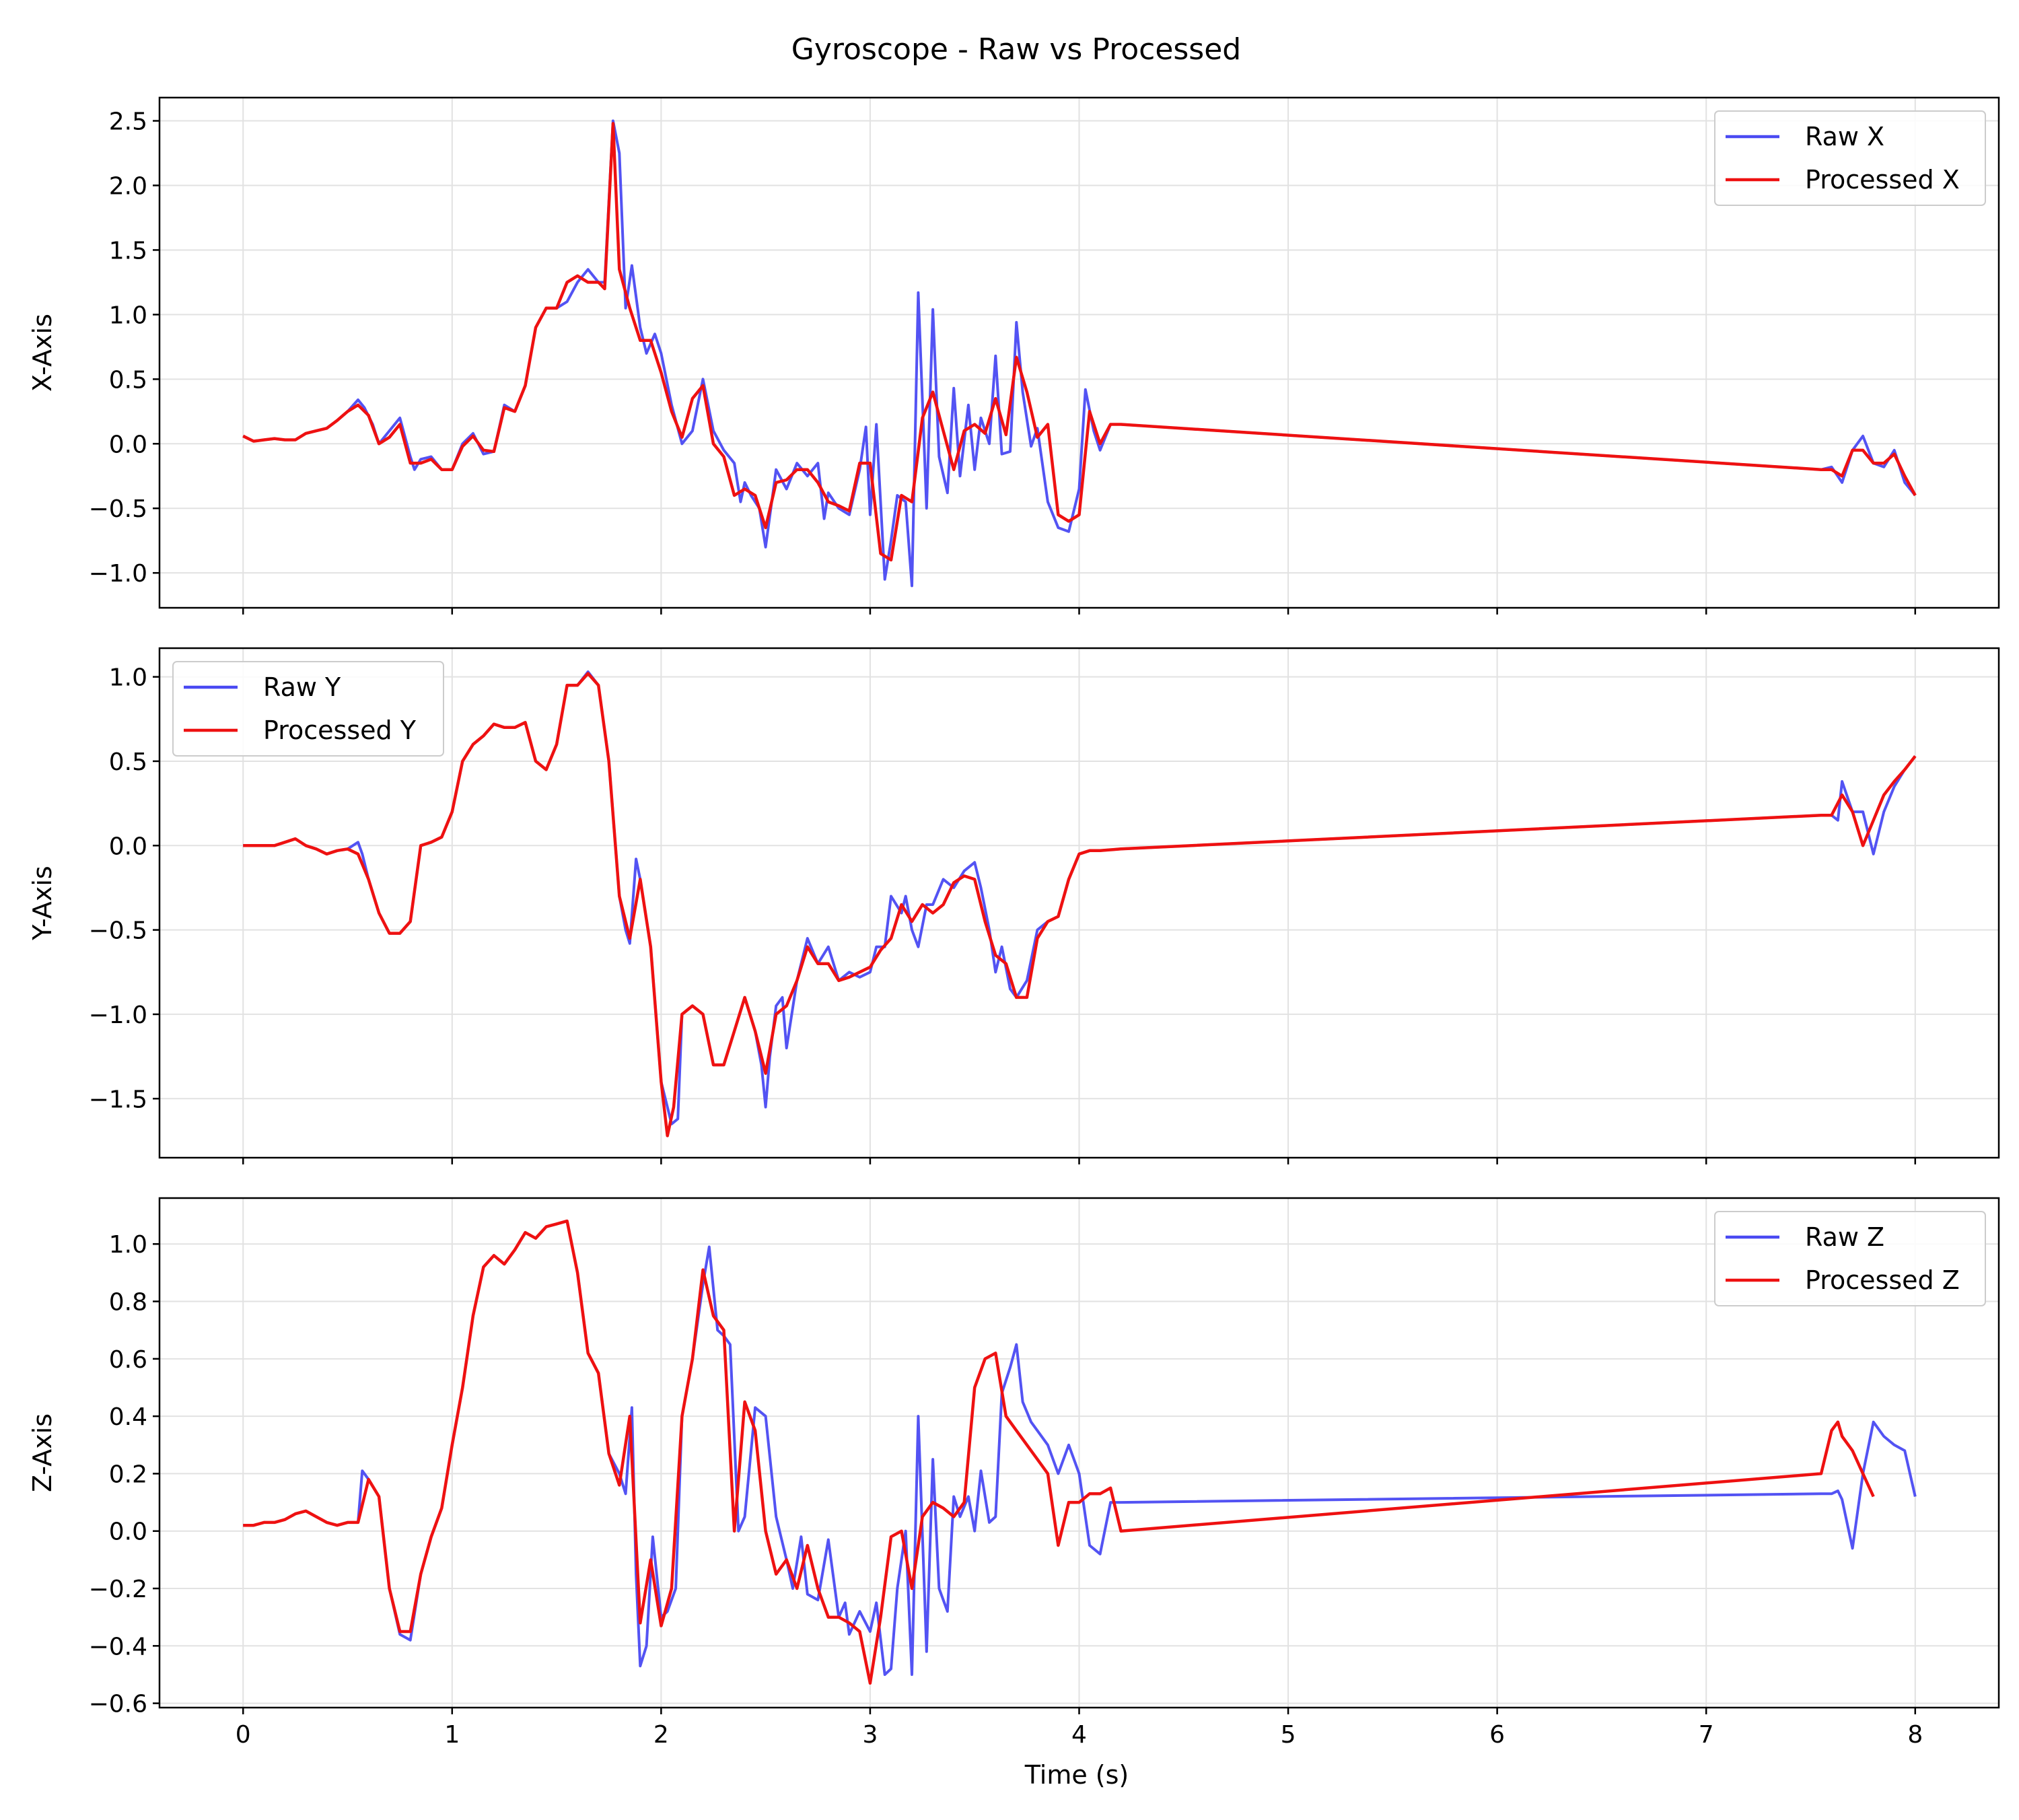 This screenshot has height=1820, width=2019. I want to click on legend-label: Raw X, so click(1844, 137).